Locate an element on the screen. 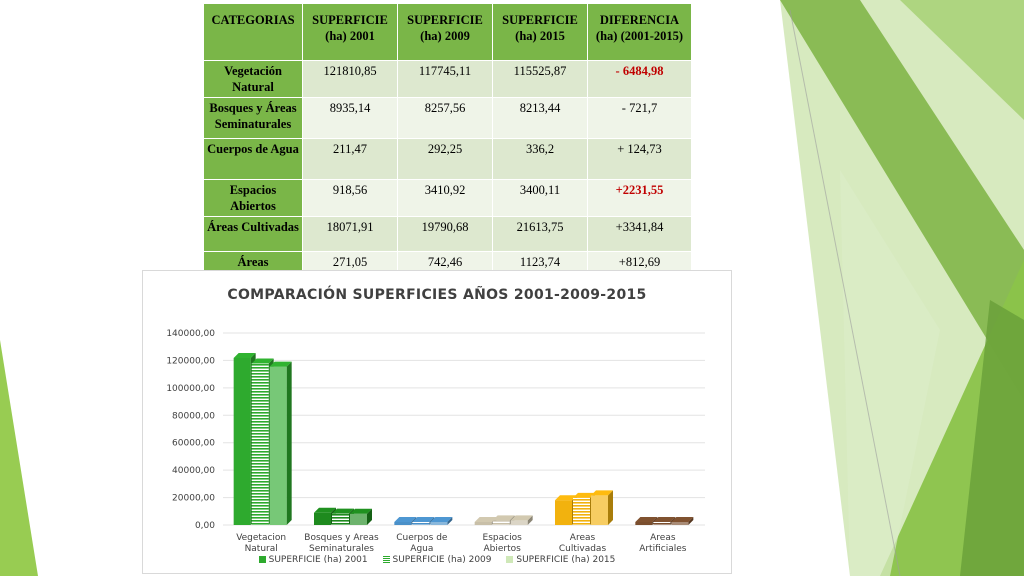  y-tick-label: 40000,00 is located at coordinates (193, 471).